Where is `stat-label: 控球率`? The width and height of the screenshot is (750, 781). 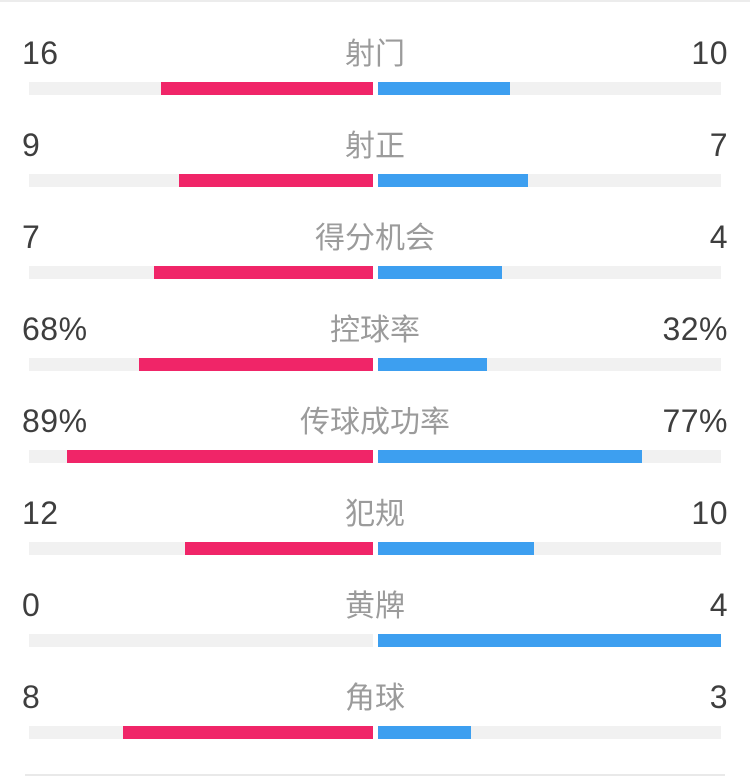 stat-label: 控球率 is located at coordinates (375, 330).